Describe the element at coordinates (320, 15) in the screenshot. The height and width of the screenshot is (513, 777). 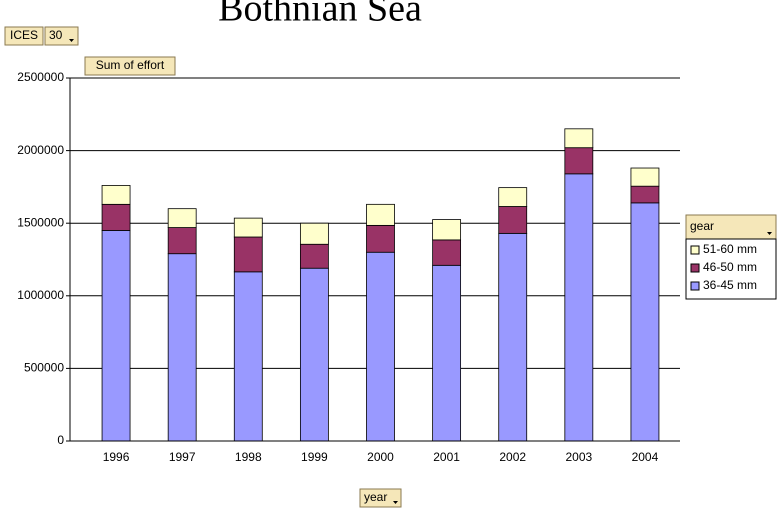
I see `chart-title: Bothnian Sea` at that location.